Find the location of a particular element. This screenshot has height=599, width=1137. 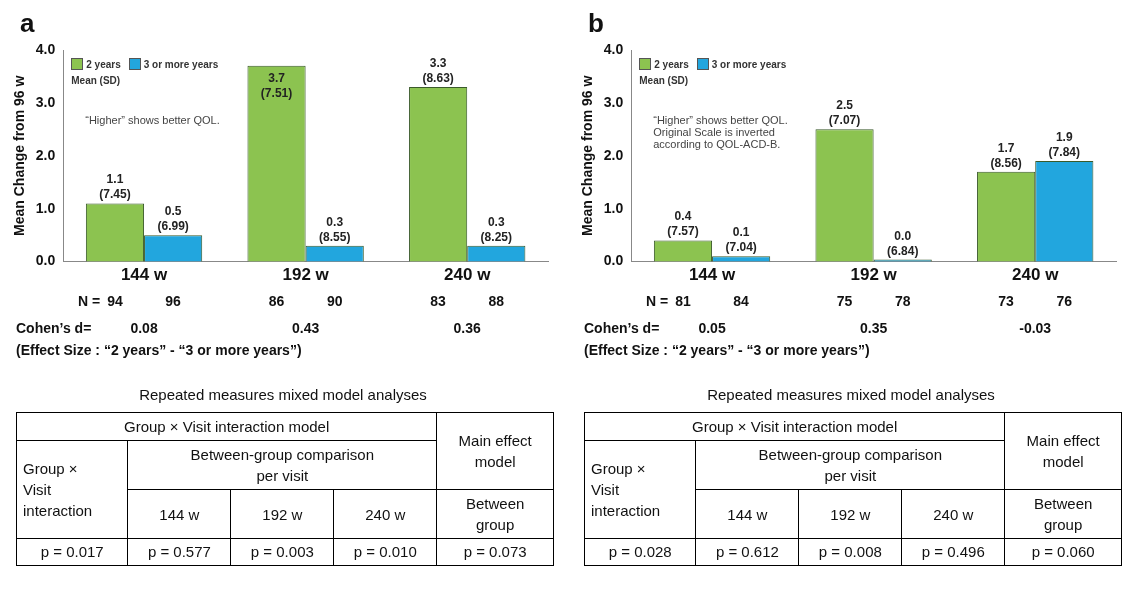

text: 86 is located at coordinates (276, 301).